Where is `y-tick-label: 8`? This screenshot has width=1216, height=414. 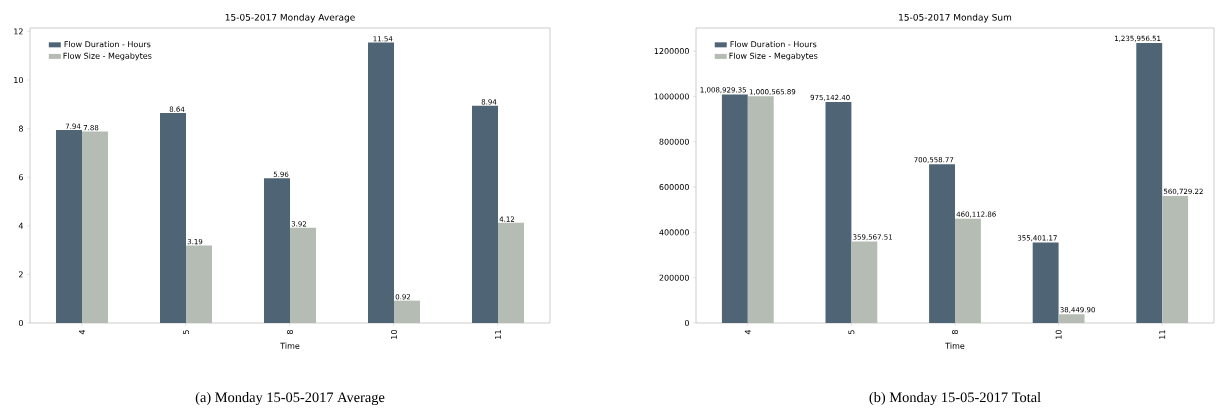
y-tick-label: 8 is located at coordinates (20, 128).